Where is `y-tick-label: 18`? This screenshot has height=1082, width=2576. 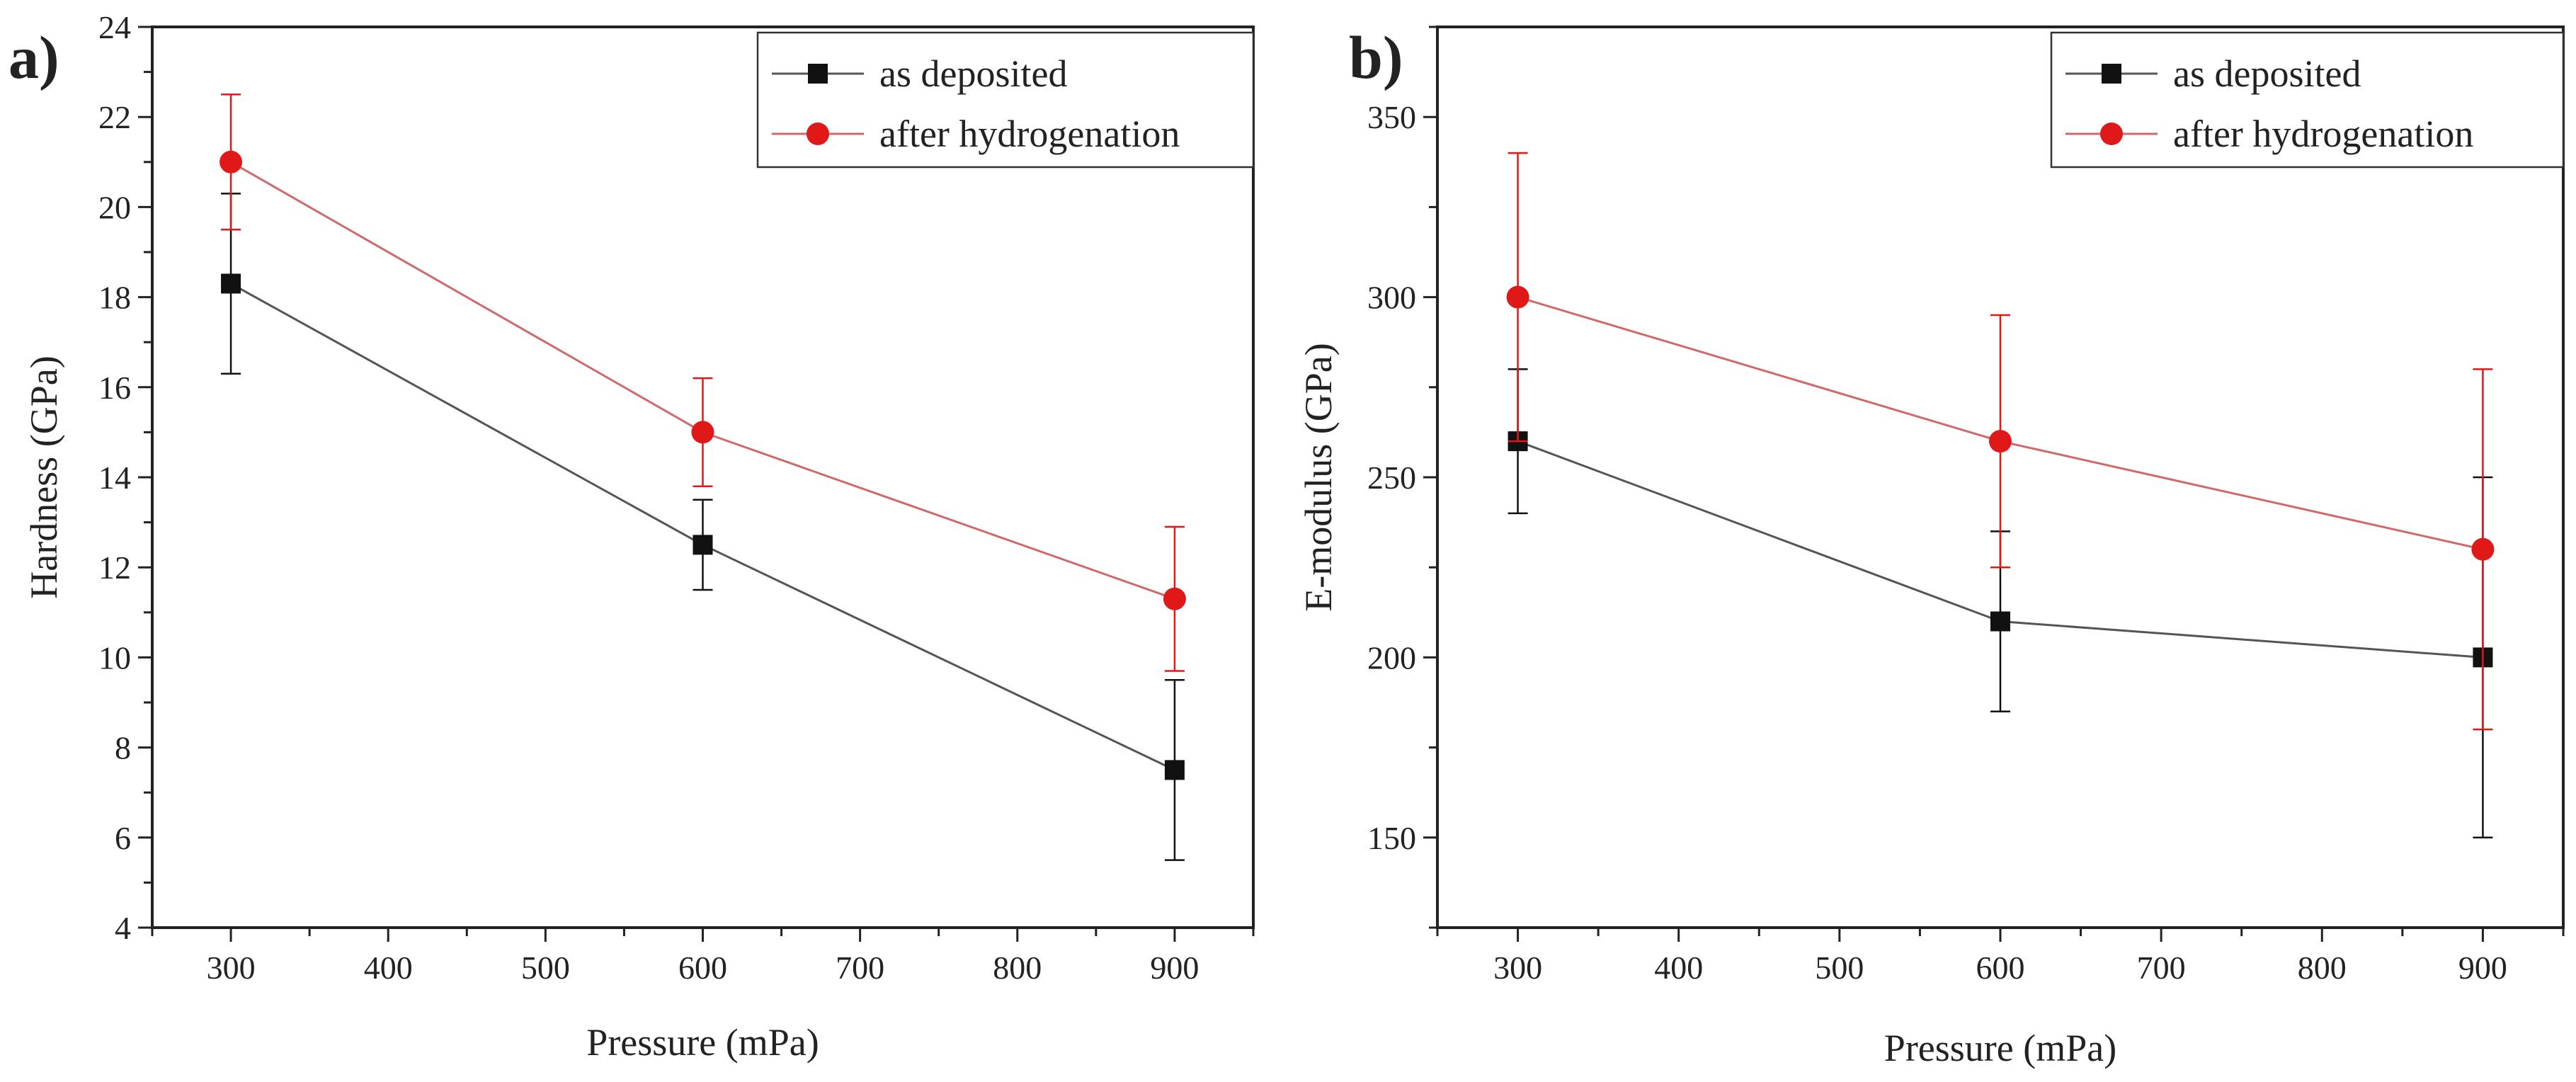
y-tick-label: 18 is located at coordinates (114, 298).